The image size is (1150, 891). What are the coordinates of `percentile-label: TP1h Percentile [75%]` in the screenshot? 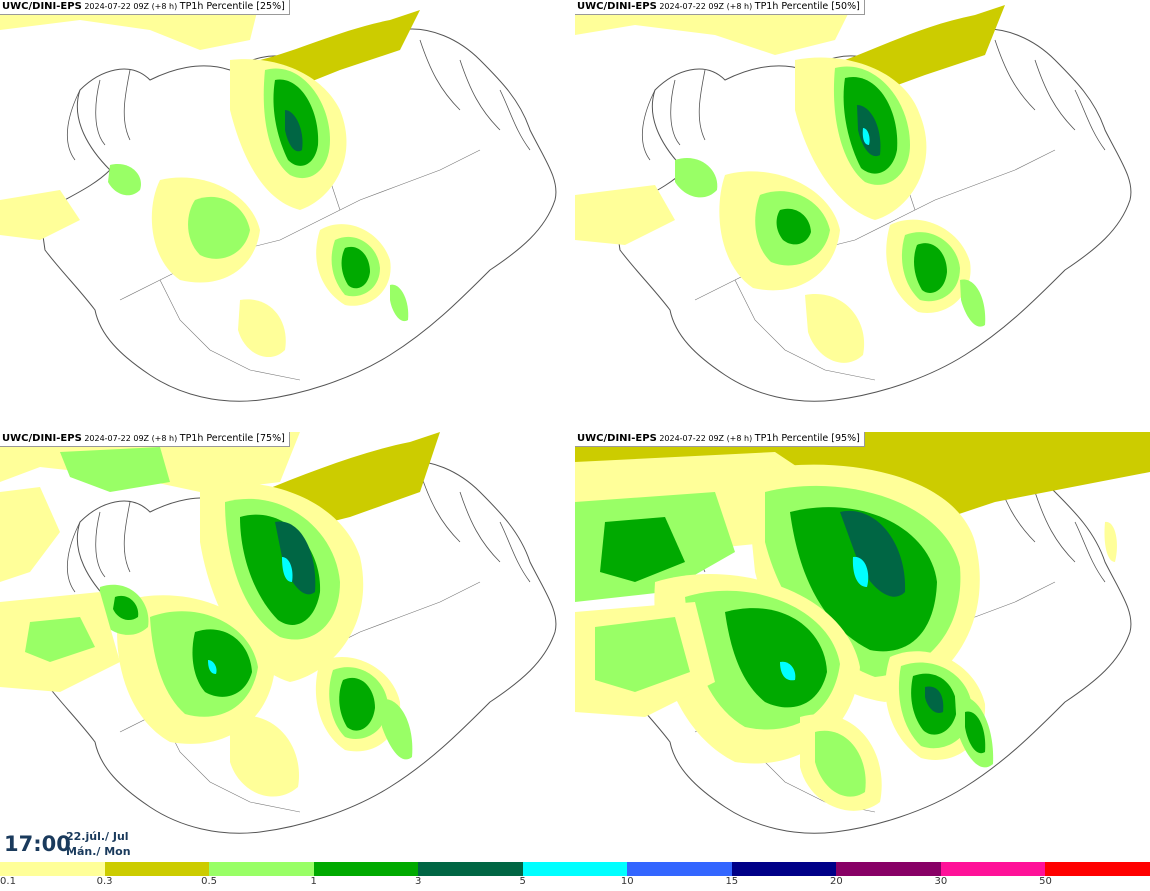 It's located at (232, 438).